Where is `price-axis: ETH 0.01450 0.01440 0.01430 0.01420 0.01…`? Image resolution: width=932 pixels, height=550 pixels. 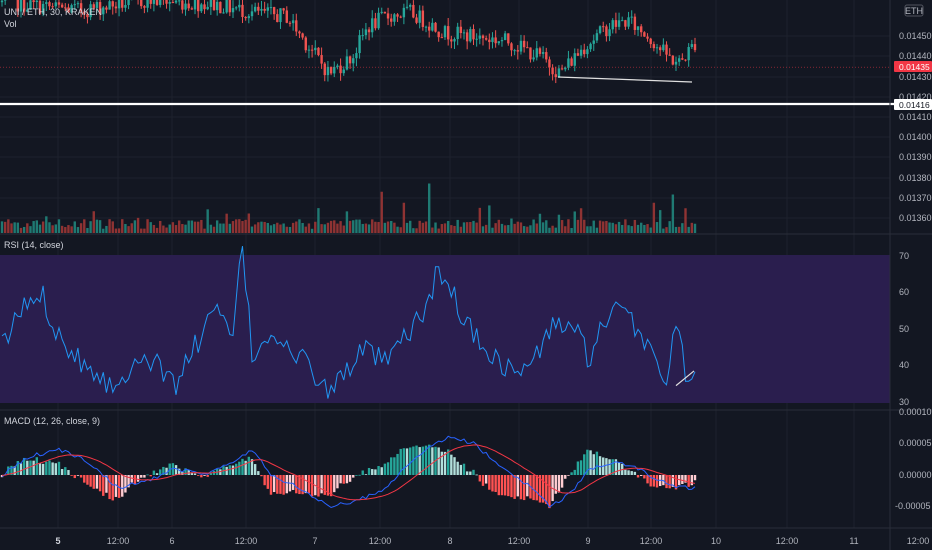
price-axis: ETH 0.01450 0.01440 0.01430 0.01420 0.01… is located at coordinates (913, 113).